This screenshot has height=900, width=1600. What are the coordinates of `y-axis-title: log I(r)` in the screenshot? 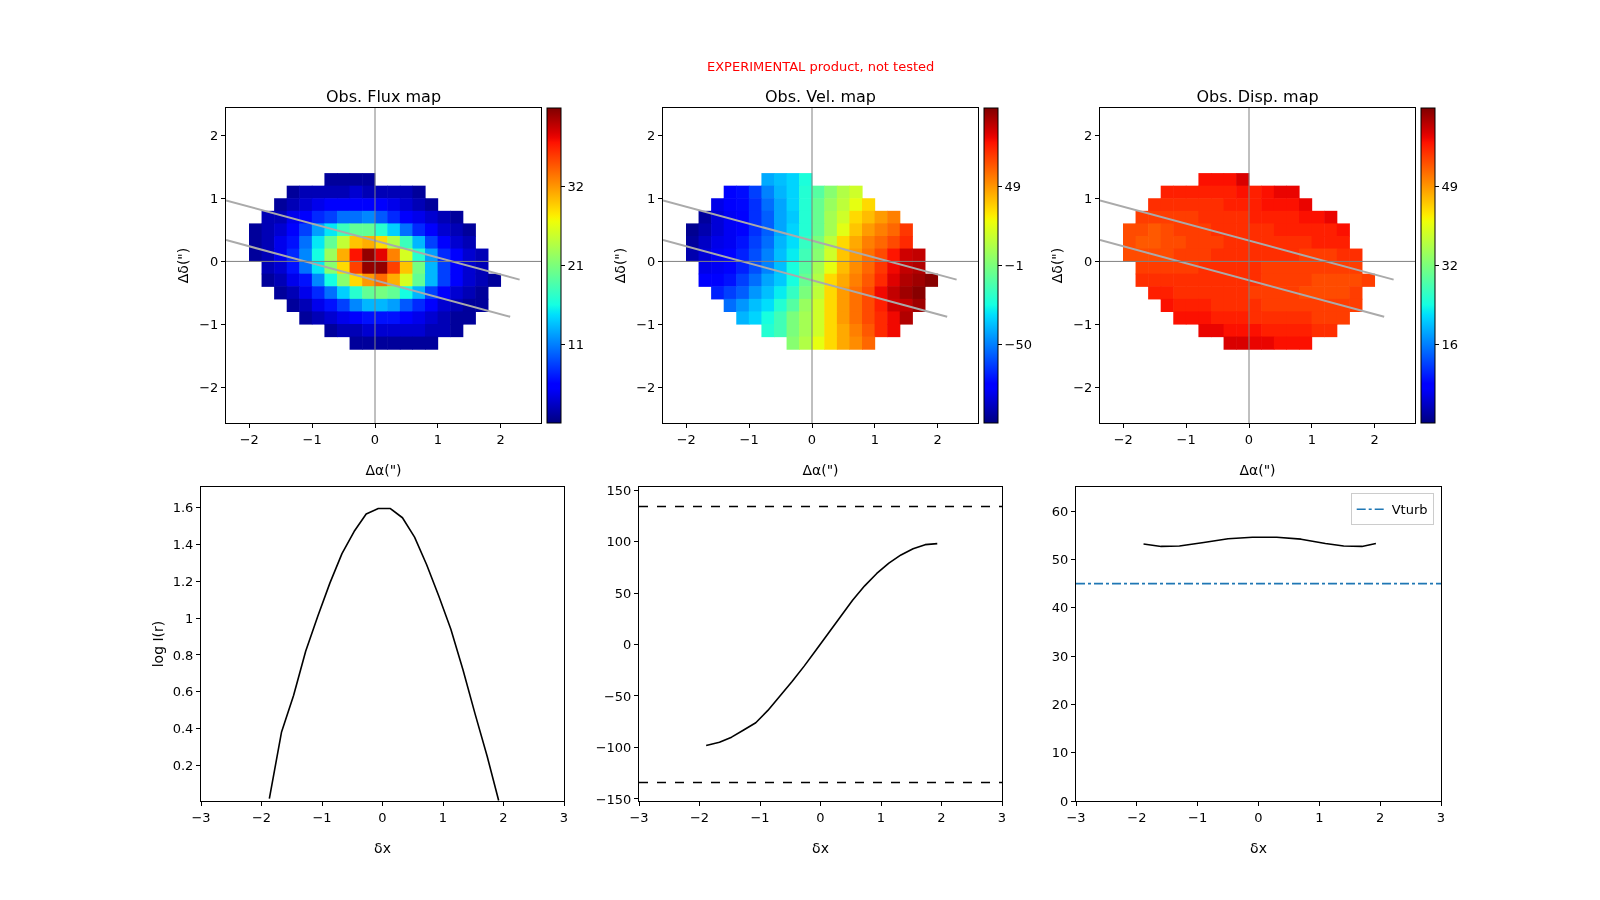 It's located at (158, 644).